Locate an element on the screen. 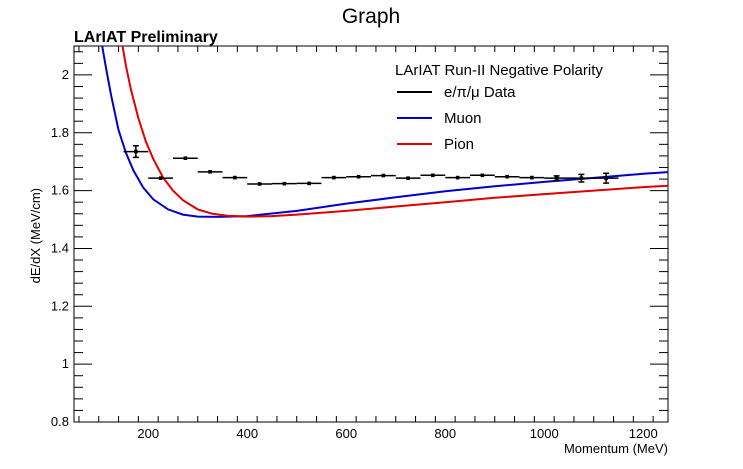 The image size is (743, 469). legend-entry: Pion is located at coordinates (435, 144).